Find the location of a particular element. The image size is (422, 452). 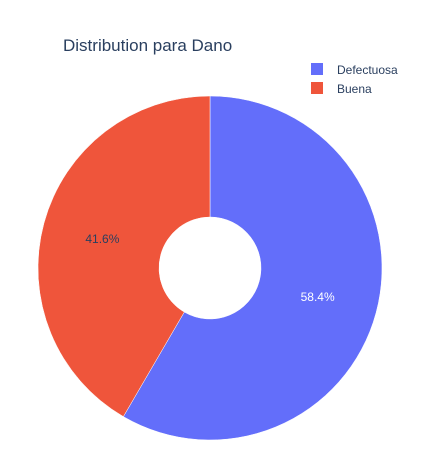

legend-label-defectuosa: Defectuosa is located at coordinates (367, 70).